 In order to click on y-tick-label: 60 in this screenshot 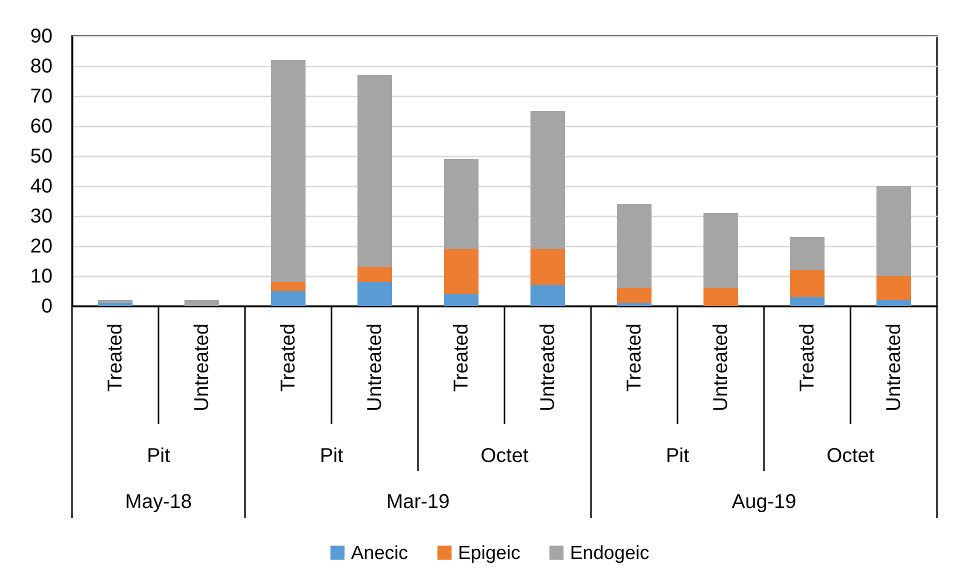, I will do `click(41, 127)`.